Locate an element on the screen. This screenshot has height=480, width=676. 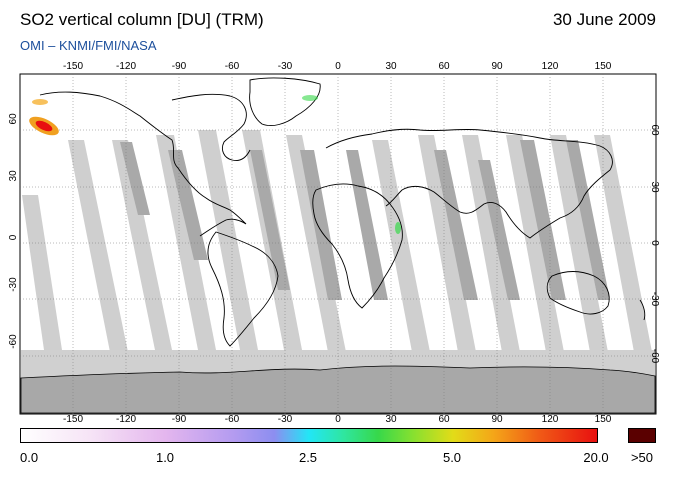
longitude-tick-bottom-7: 60 is located at coordinates (444, 419).